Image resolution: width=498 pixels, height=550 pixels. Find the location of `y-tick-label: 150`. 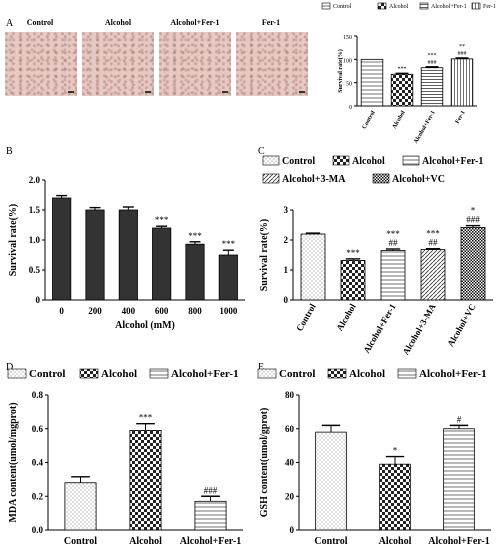

y-tick-label: 150 is located at coordinates (347, 38).